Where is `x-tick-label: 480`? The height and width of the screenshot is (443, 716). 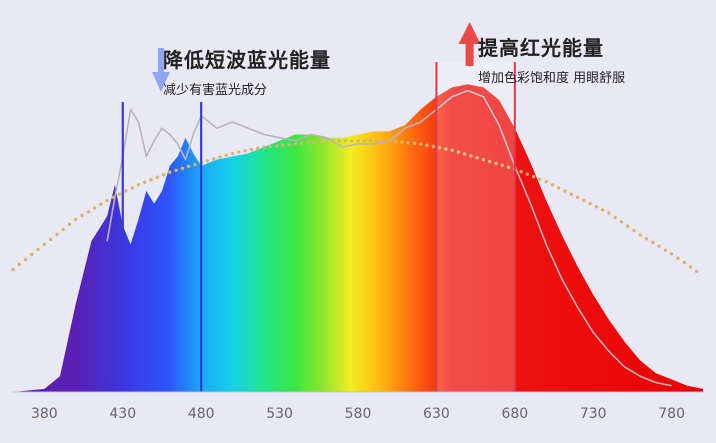 x-tick-label: 480 is located at coordinates (201, 414).